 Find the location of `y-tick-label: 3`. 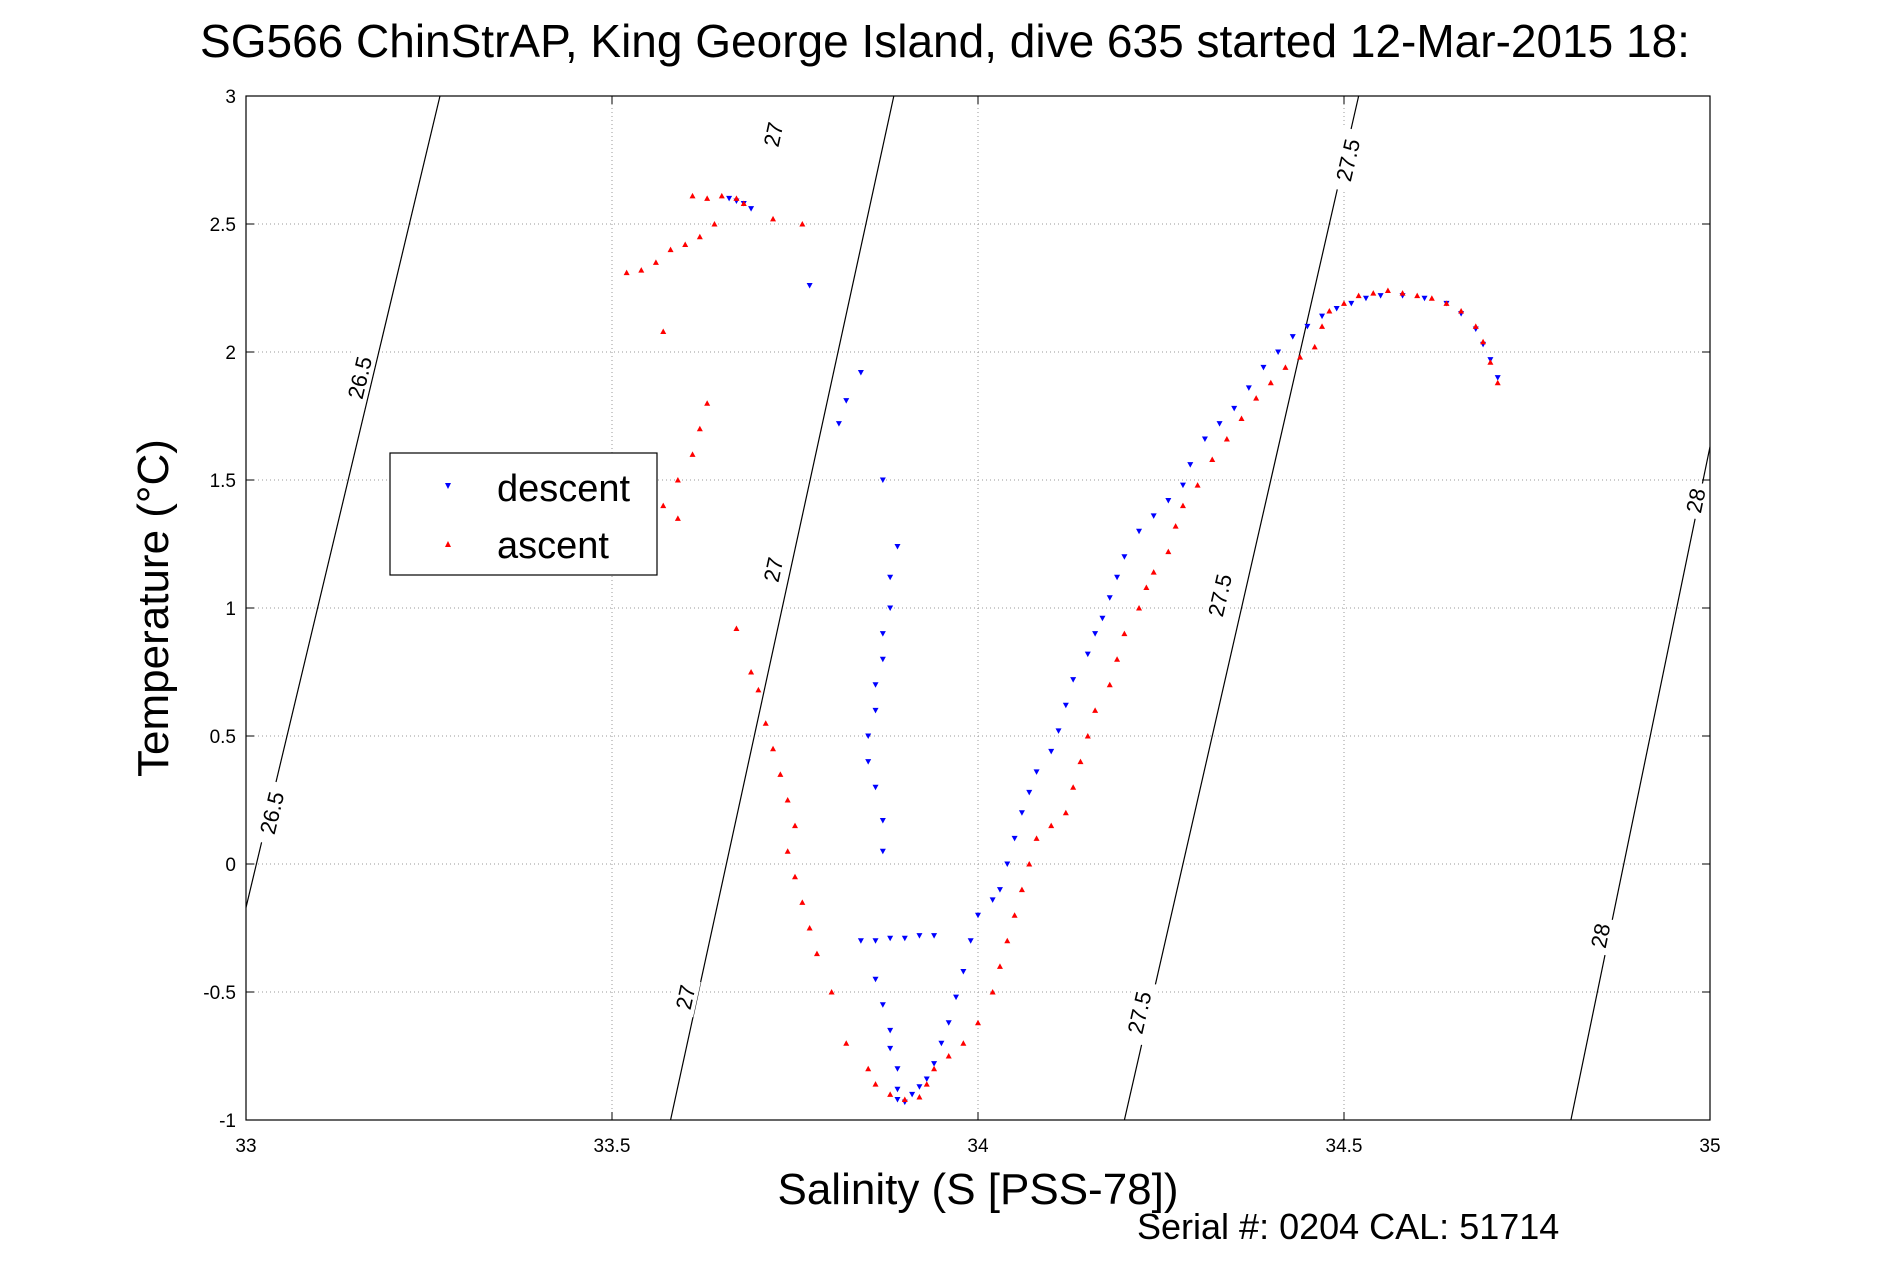

y-tick-label: 3 is located at coordinates (230, 97).